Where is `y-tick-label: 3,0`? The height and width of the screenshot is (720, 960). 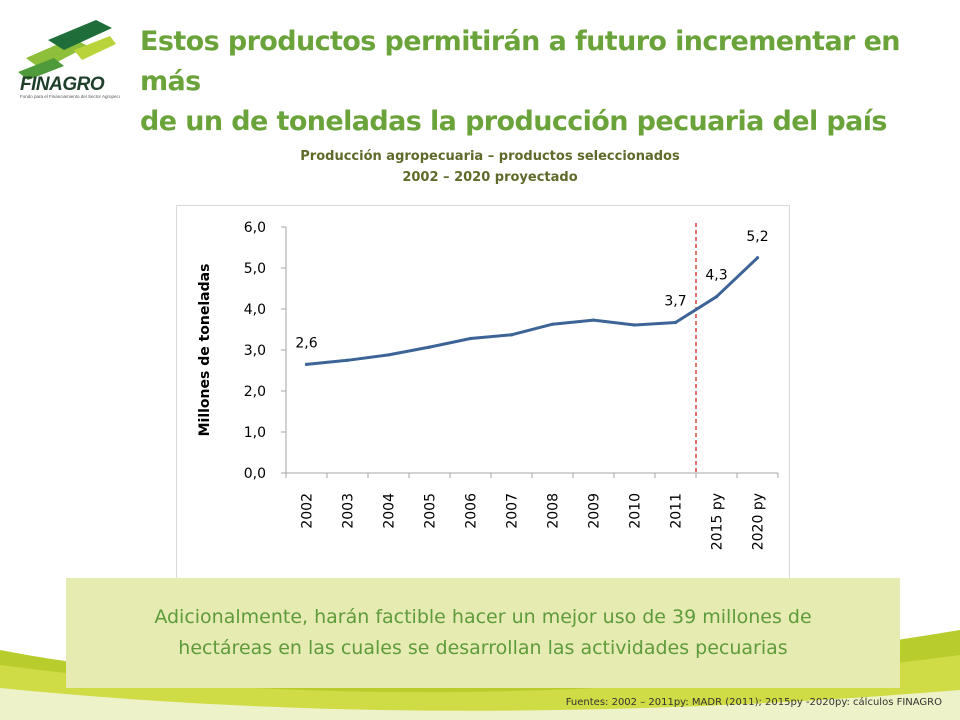 y-tick-label: 3,0 is located at coordinates (255, 351).